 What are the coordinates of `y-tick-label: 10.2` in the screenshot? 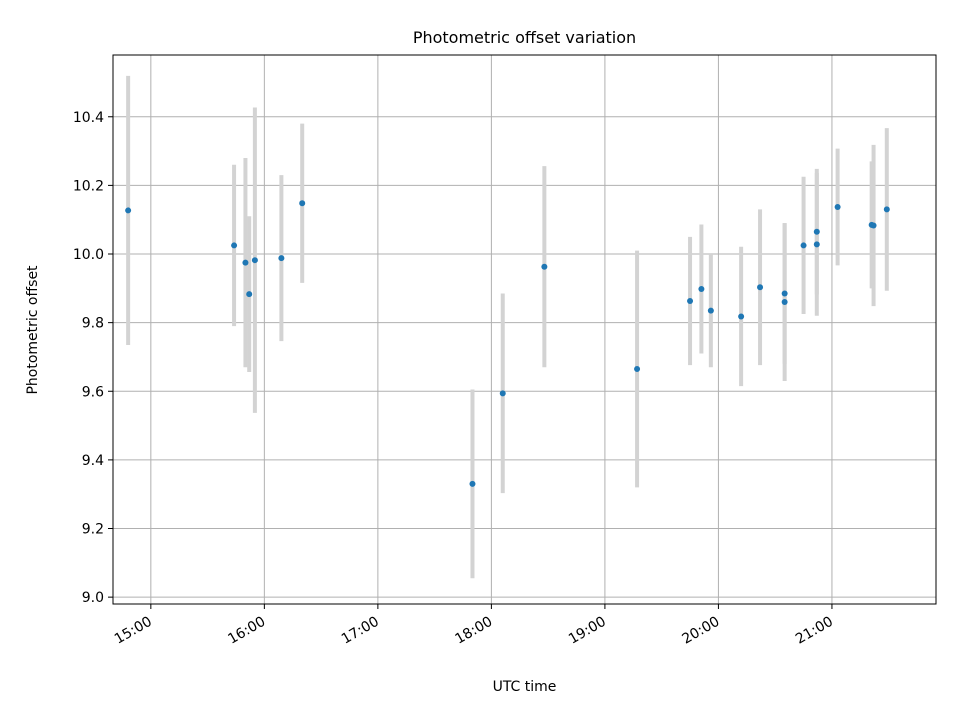 It's located at (88, 186).